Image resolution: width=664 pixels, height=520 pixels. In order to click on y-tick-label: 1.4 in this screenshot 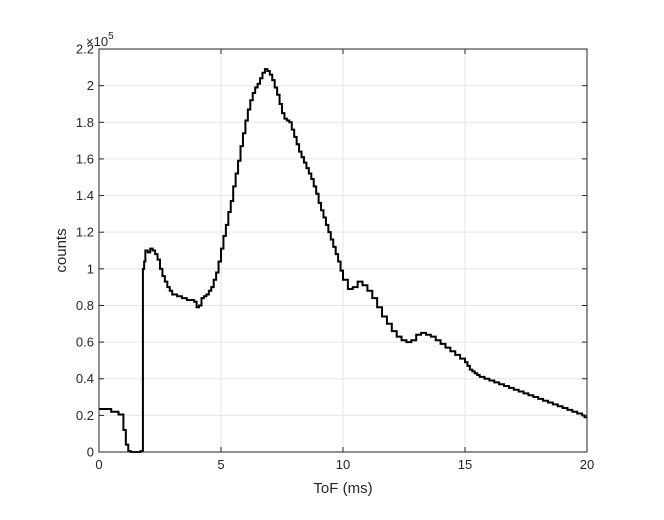, I will do `click(85, 195)`.